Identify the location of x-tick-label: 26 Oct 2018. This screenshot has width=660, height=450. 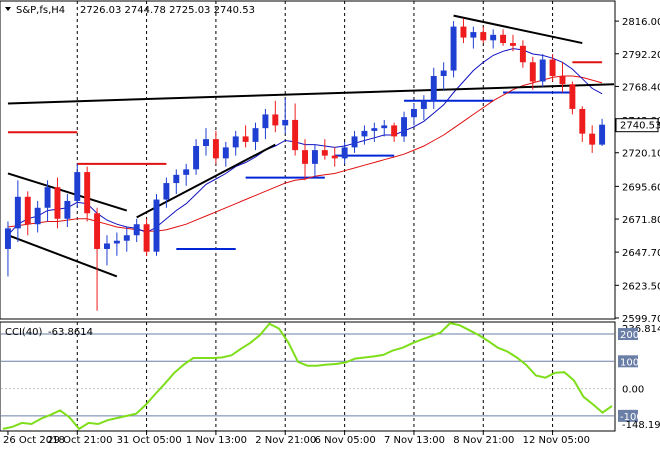
(34, 440).